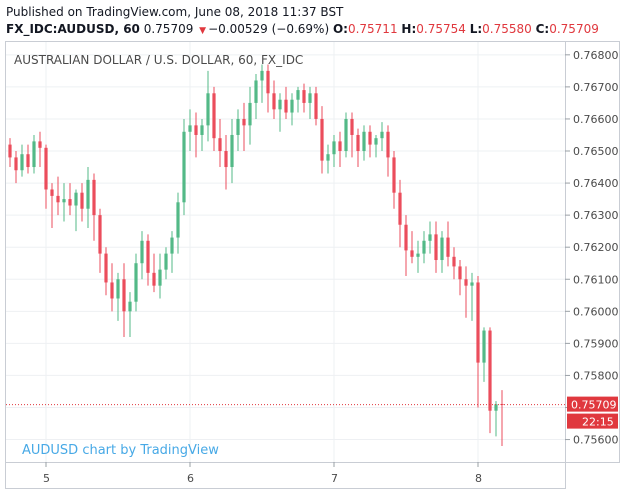 The width and height of the screenshot is (625, 497). Describe the element at coordinates (592, 252) in the screenshot. I see `price-scale` at that location.